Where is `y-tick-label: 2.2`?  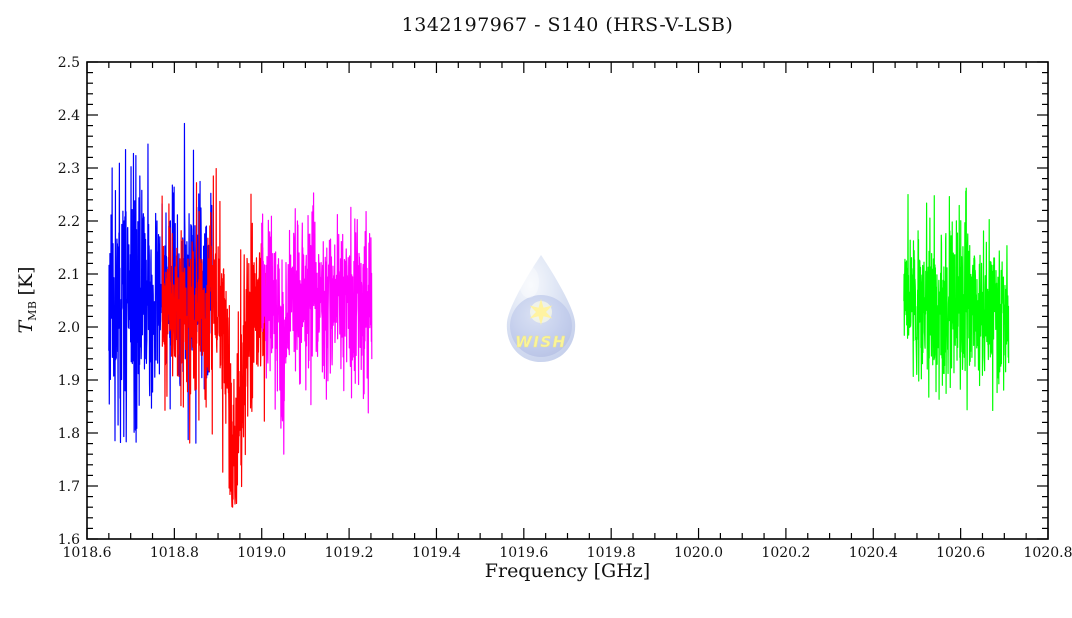 y-tick-label: 2.2 is located at coordinates (69, 222).